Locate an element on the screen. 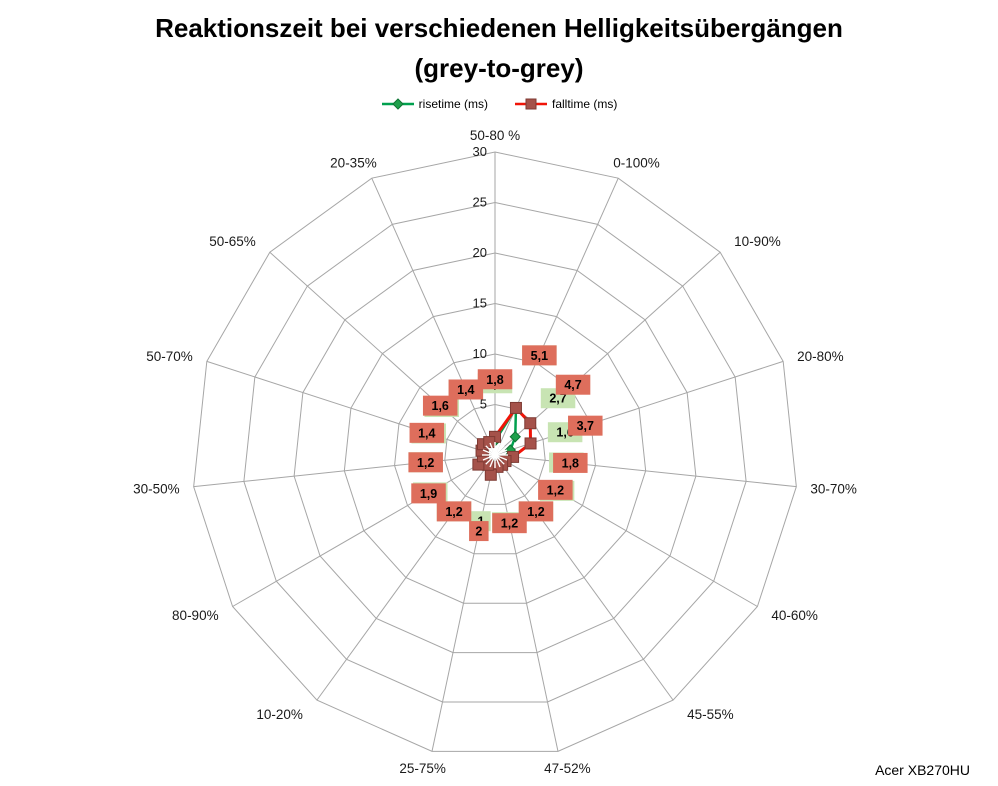  category-label: 20-80% is located at coordinates (820, 356).